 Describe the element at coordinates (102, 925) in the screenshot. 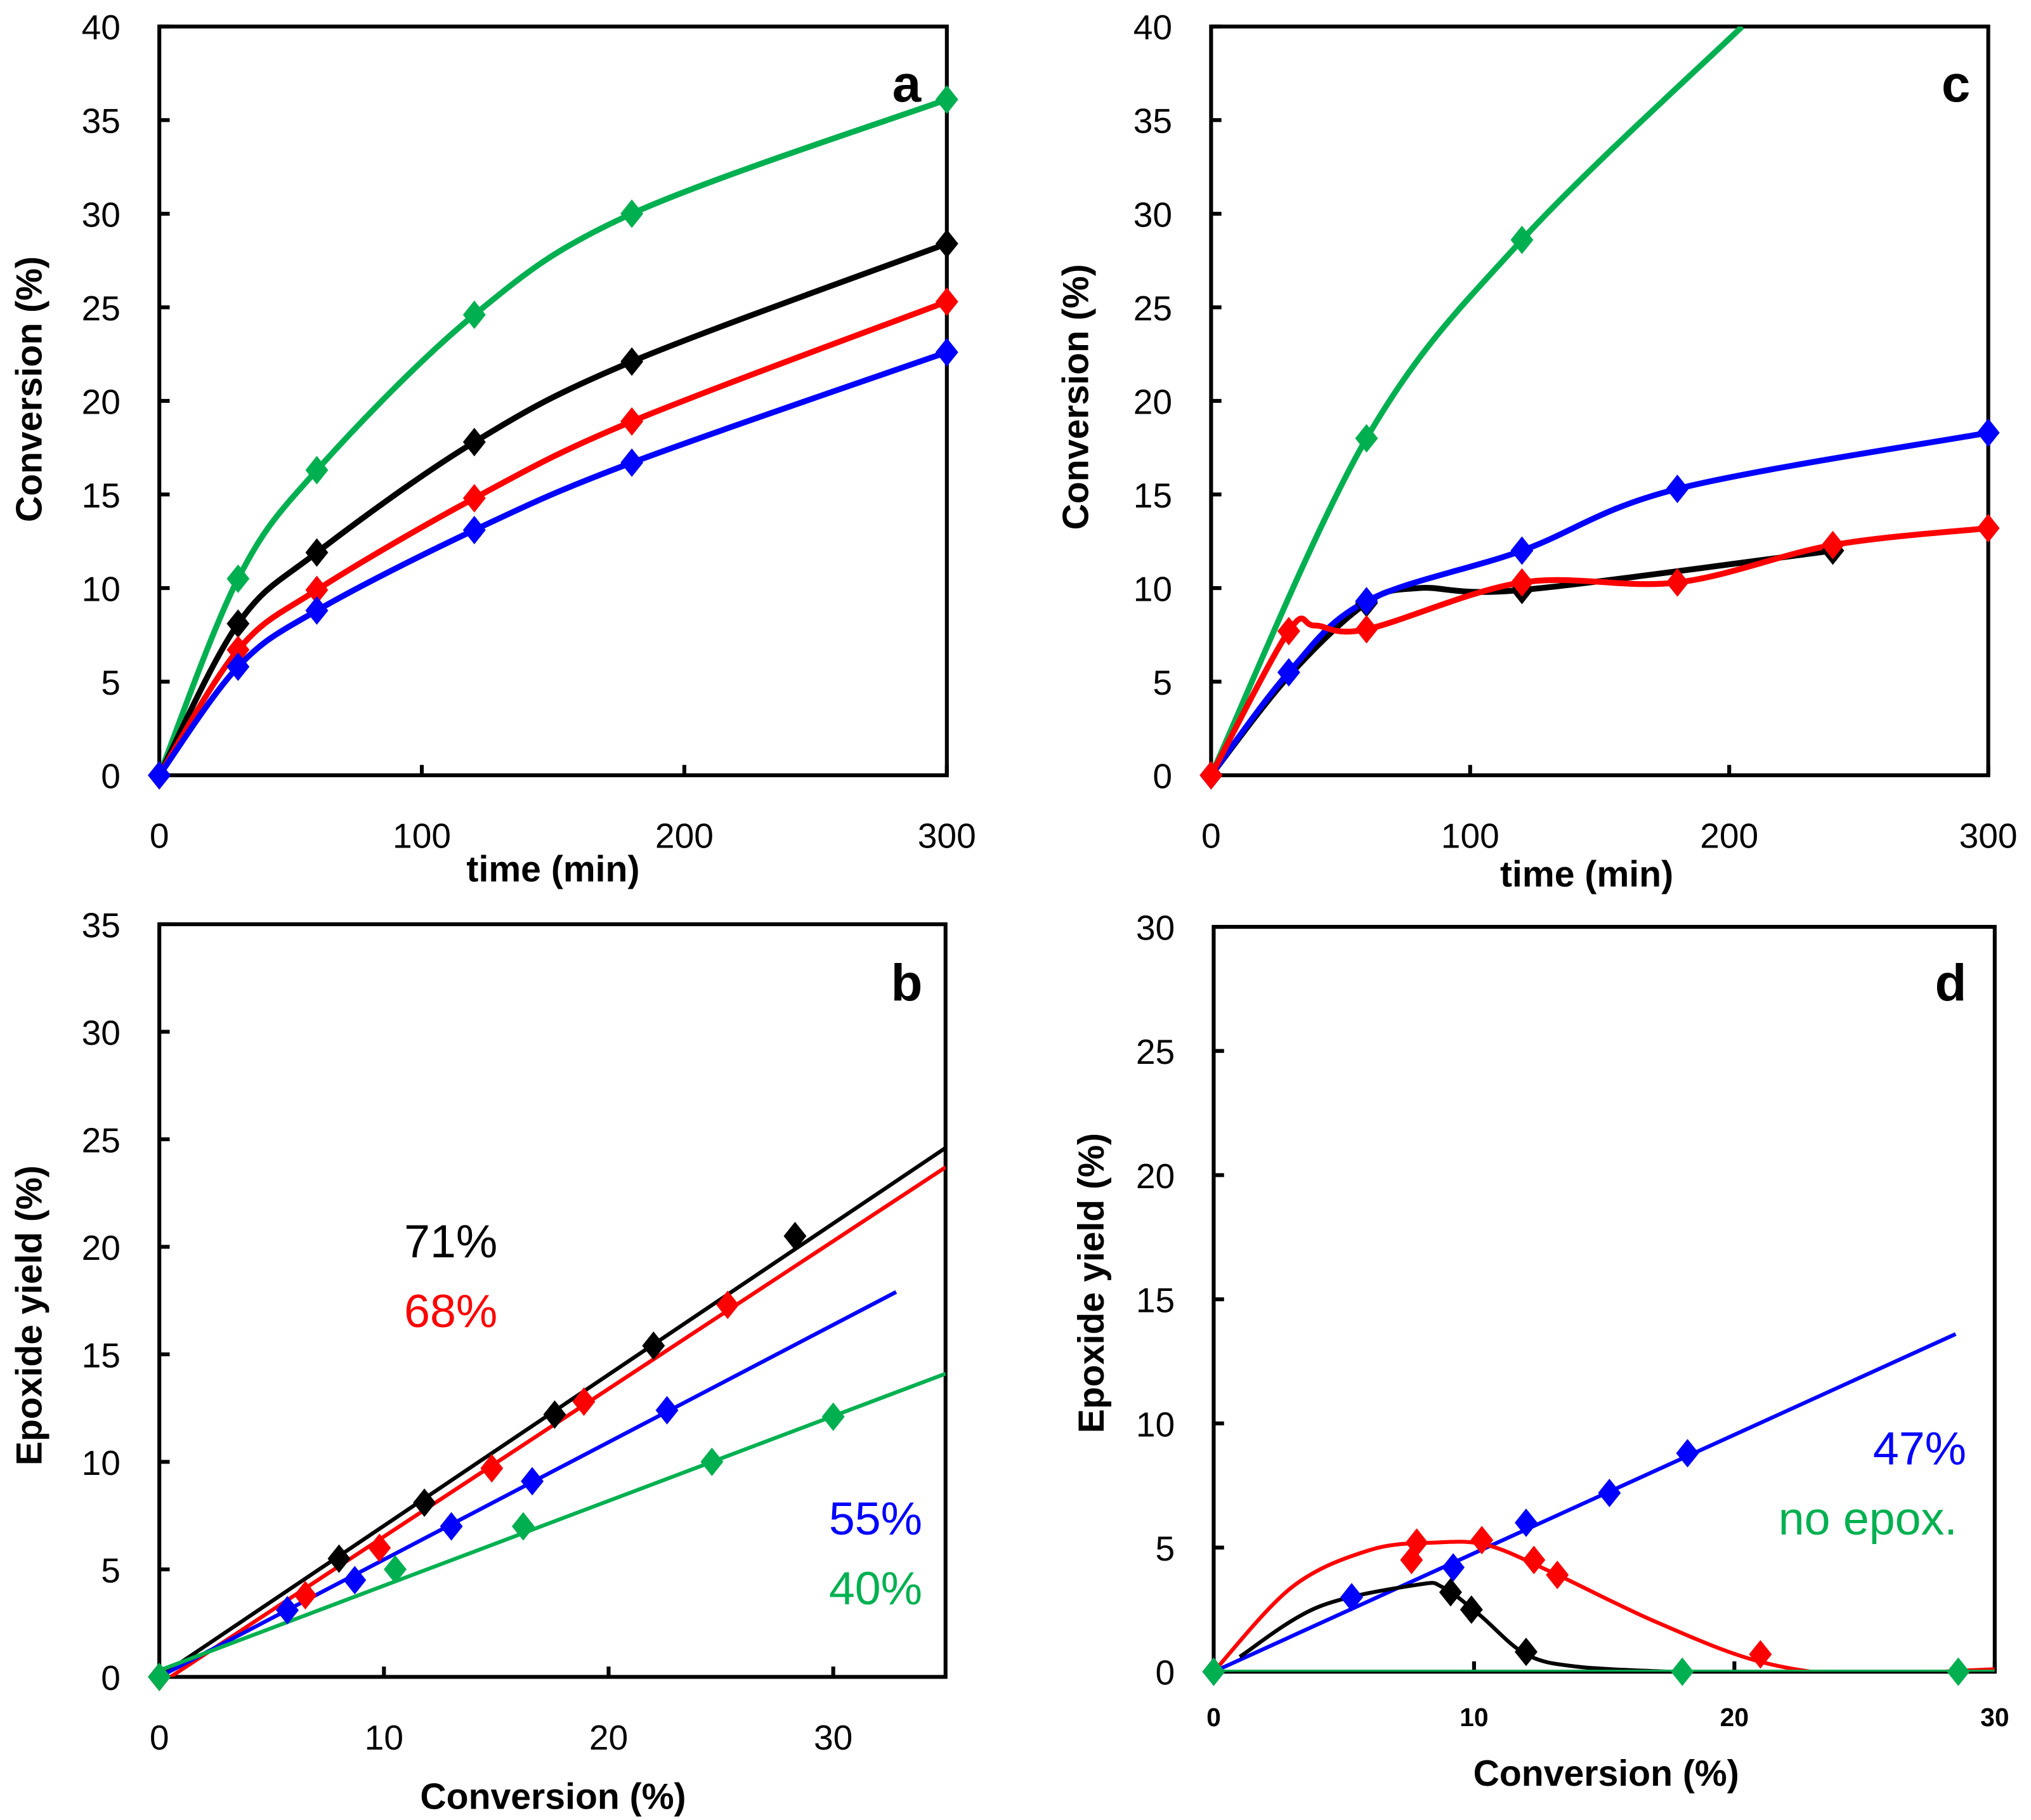

I see `y-tick-label: 35` at that location.